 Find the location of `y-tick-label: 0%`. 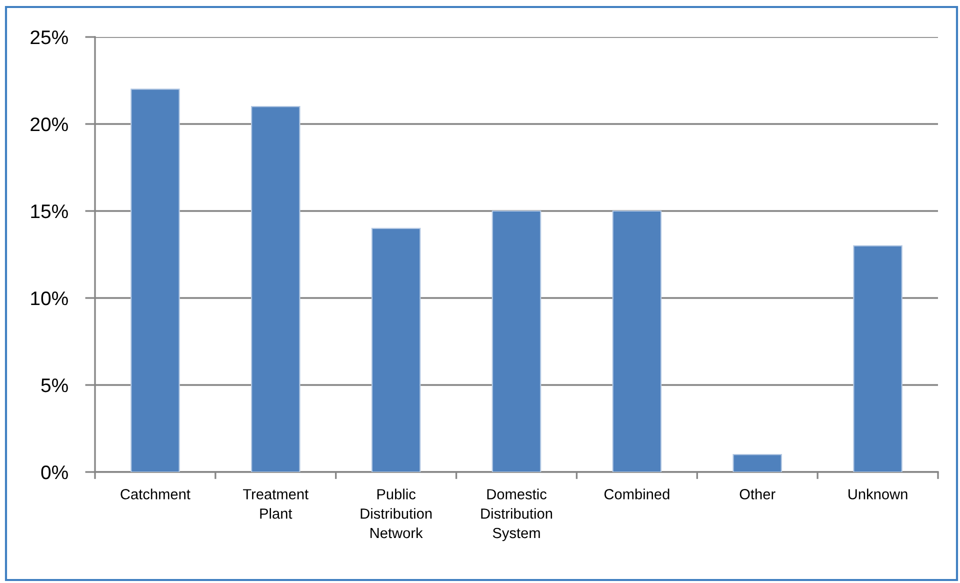

y-tick-label: 0% is located at coordinates (54, 472).